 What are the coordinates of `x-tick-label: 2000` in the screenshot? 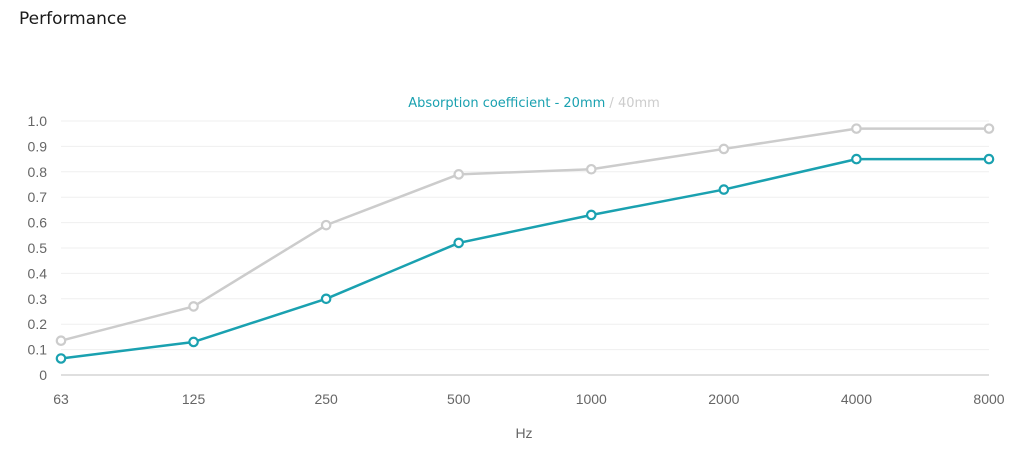 It's located at (723, 399).